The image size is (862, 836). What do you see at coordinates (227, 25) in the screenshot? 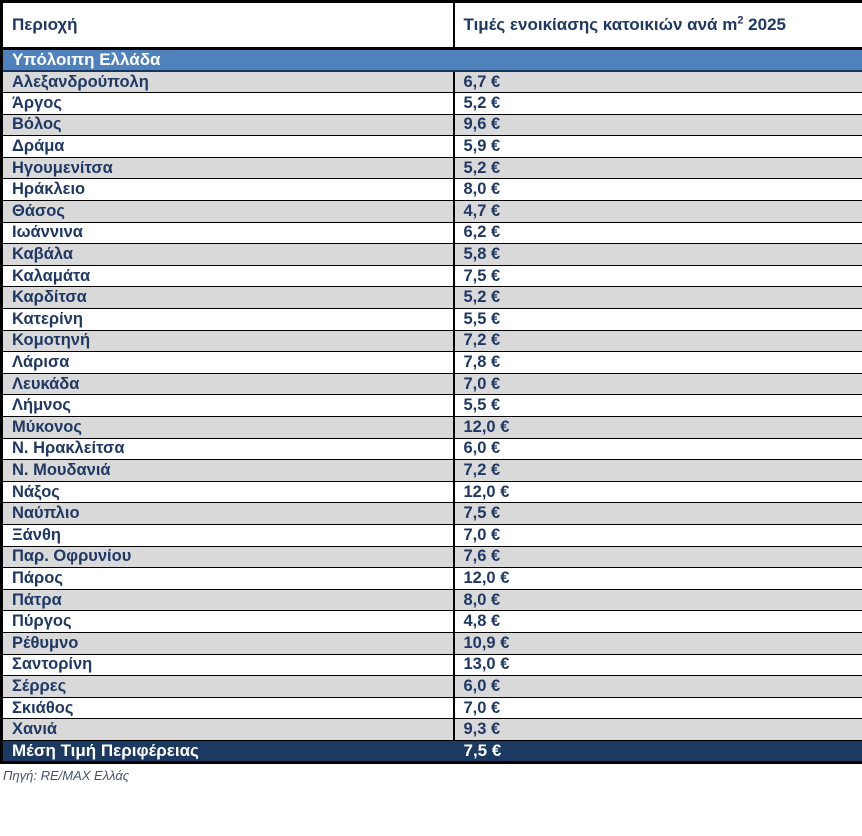
I see `column-header-area: Περιοχή` at bounding box center [227, 25].